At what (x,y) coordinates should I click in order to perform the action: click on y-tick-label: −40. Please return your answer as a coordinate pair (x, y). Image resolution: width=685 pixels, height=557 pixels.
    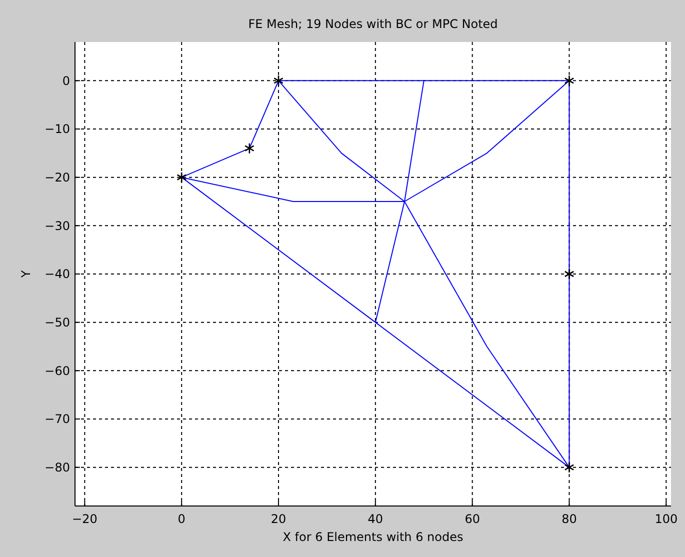
    Looking at the image, I should click on (57, 274).